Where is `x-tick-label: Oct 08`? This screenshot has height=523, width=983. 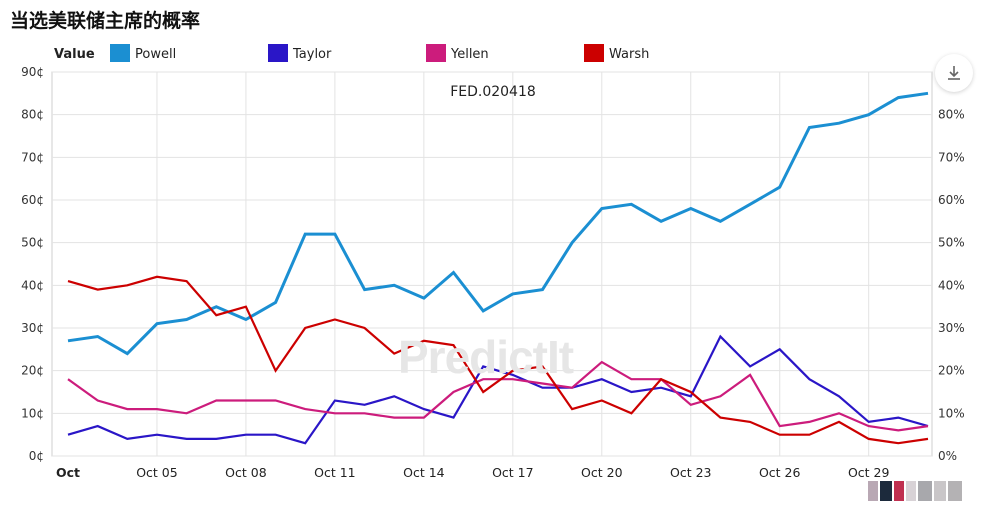 x-tick-label: Oct 08 is located at coordinates (246, 472).